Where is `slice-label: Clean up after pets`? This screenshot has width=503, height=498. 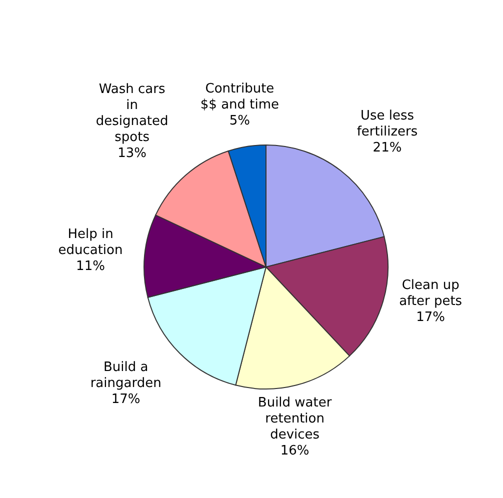 slice-label: Clean up after pets is located at coordinates (430, 293).